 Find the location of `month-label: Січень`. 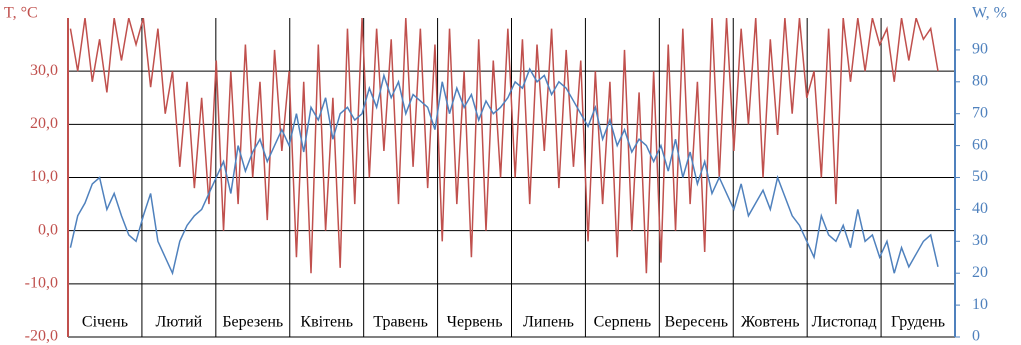

month-label: Січень is located at coordinates (105, 322).